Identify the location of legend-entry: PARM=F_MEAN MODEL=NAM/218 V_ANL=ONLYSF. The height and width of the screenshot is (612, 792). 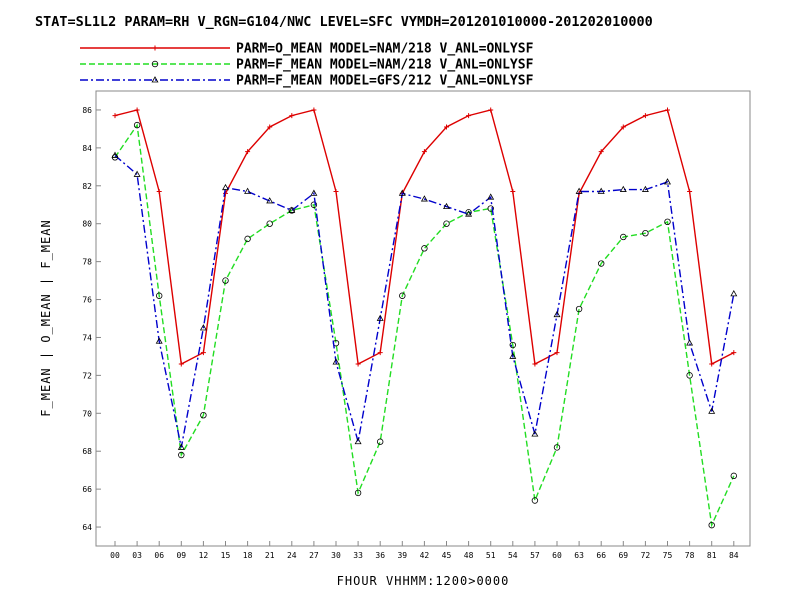
(307, 65).